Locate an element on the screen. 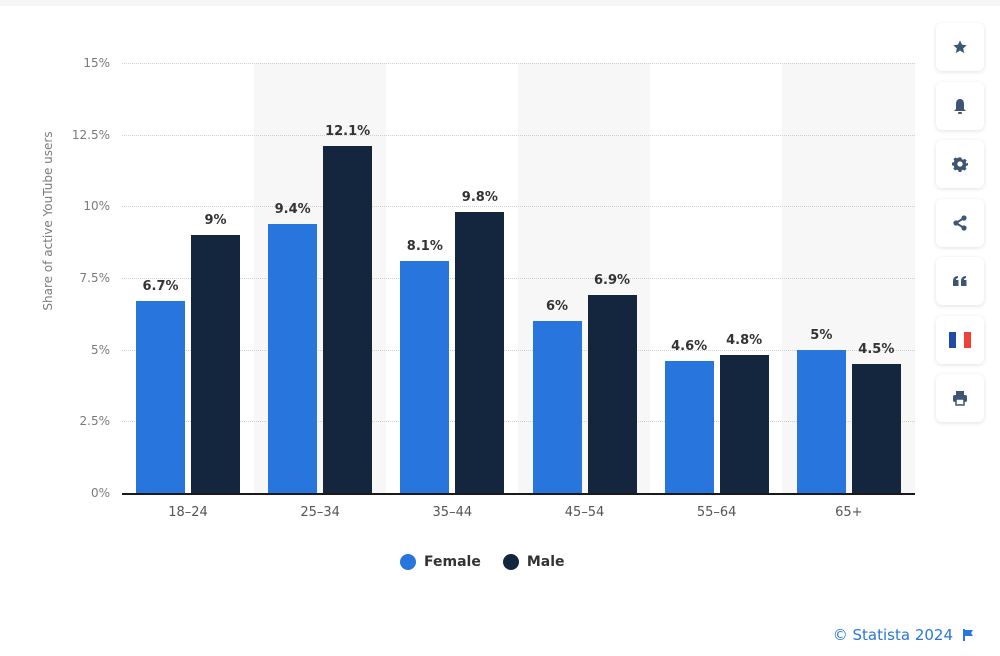  y-tick-label: 12.5% is located at coordinates (90, 134).